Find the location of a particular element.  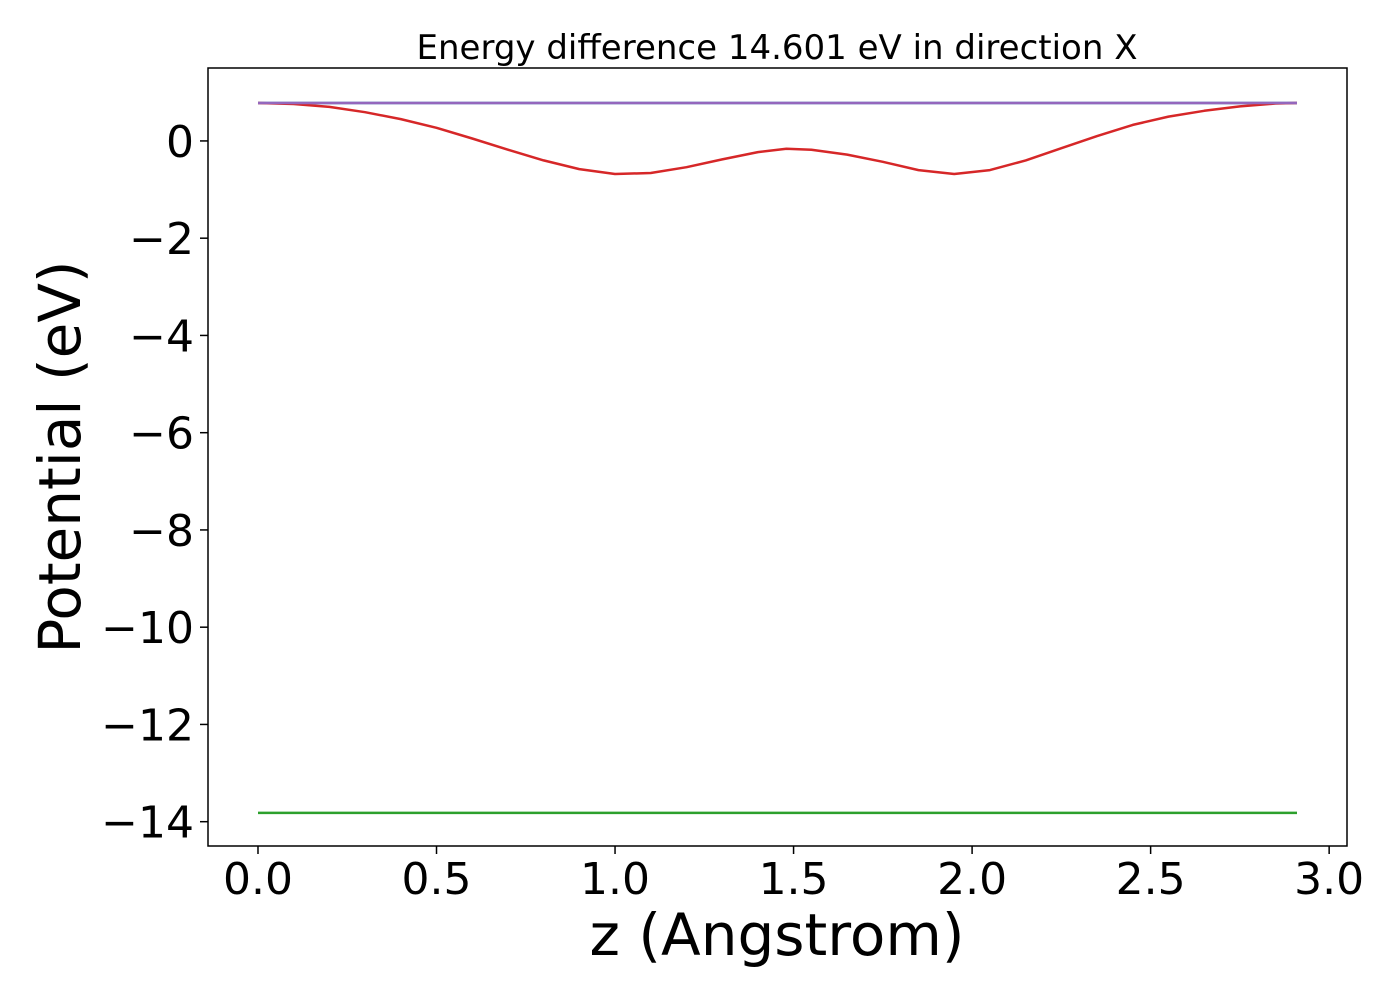

x-tick-label: 0.0 is located at coordinates (258, 879).